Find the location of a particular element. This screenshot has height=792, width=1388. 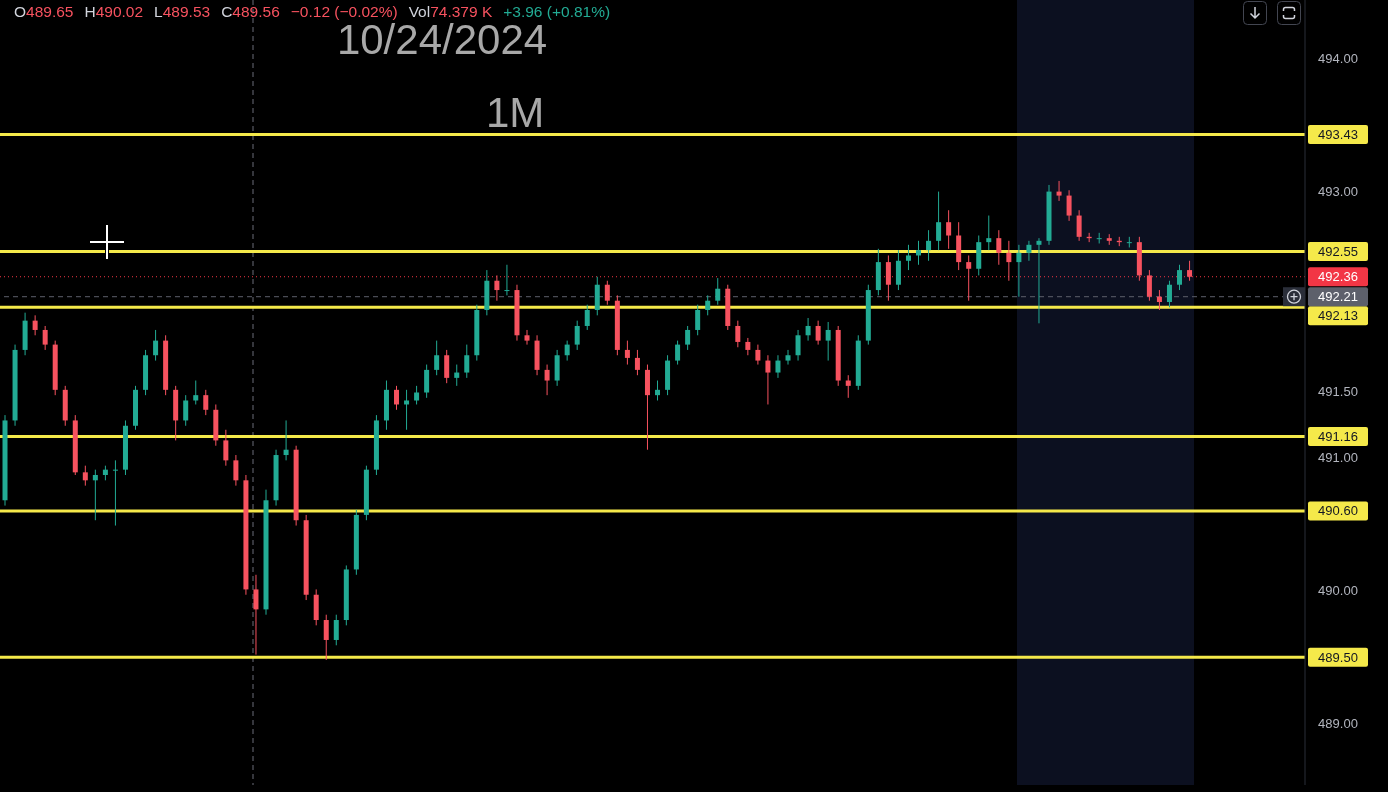

ref-line-label: 493.43 is located at coordinates (1338, 134).